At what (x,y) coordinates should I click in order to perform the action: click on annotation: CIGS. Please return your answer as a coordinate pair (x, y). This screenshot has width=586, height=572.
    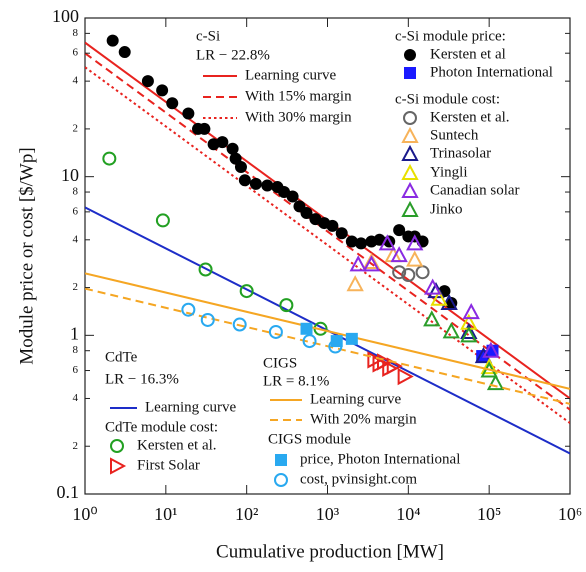
    Looking at the image, I should click on (280, 363).